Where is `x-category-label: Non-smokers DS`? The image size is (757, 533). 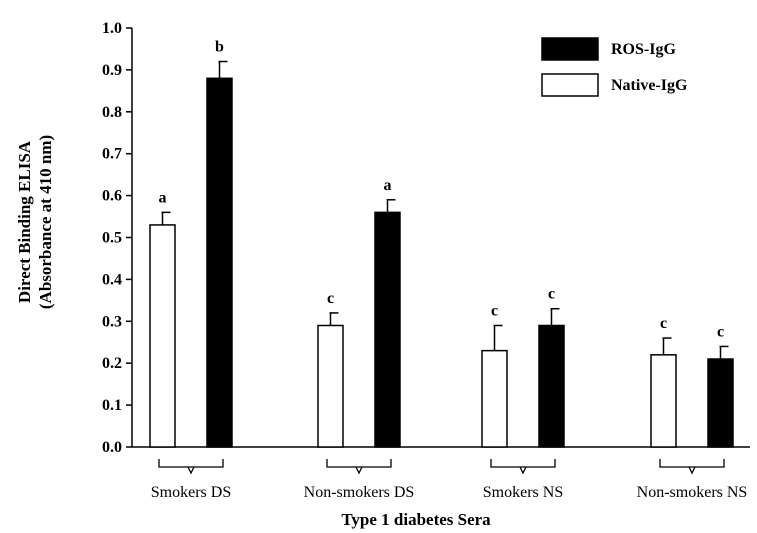
x-category-label: Non-smokers DS is located at coordinates (359, 492).